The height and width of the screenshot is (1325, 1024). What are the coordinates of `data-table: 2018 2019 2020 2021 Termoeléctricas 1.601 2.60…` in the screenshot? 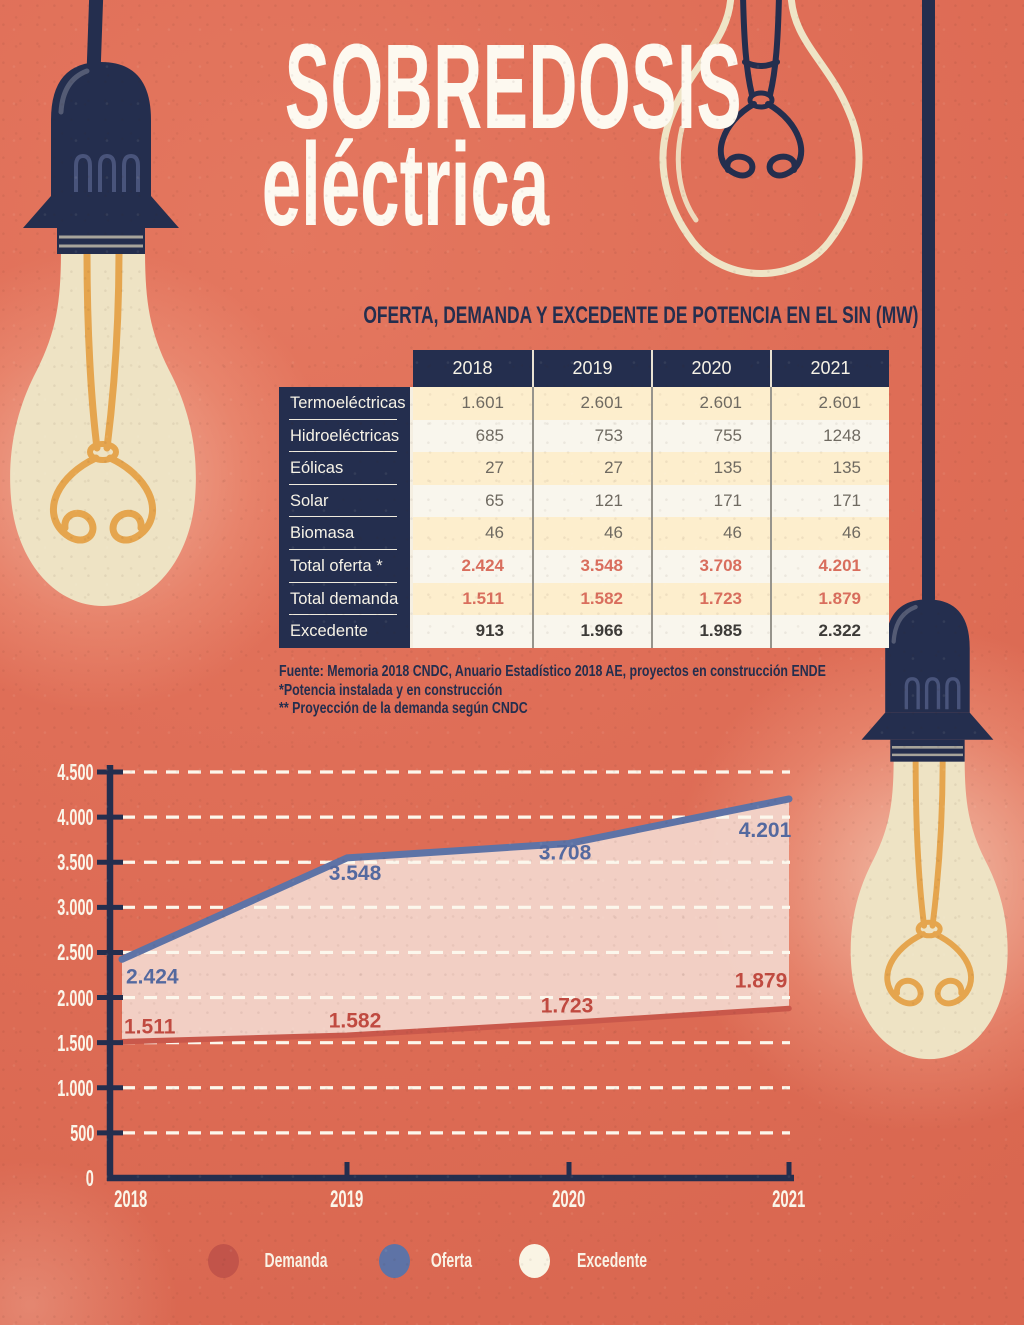 It's located at (584, 499).